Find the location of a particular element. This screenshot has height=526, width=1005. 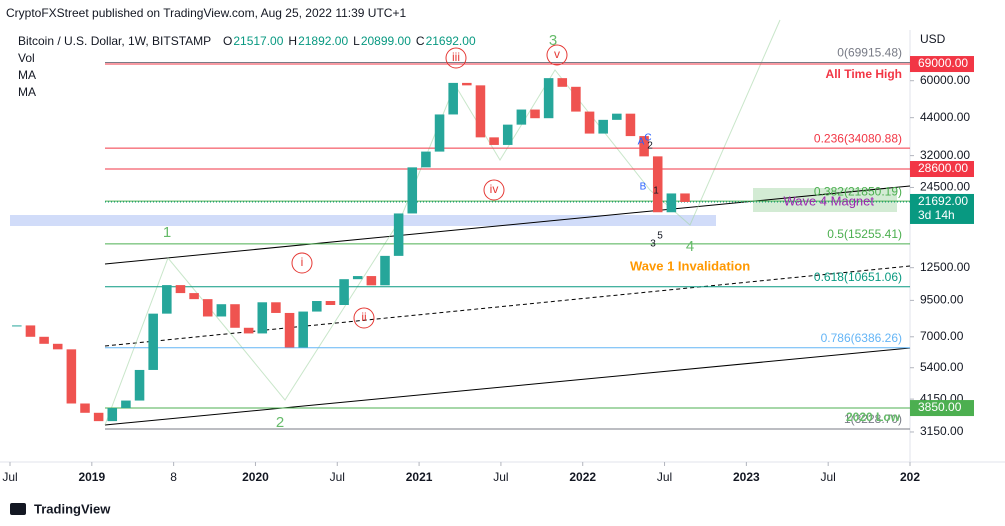

x-tick-label: 2023 is located at coordinates (746, 477).